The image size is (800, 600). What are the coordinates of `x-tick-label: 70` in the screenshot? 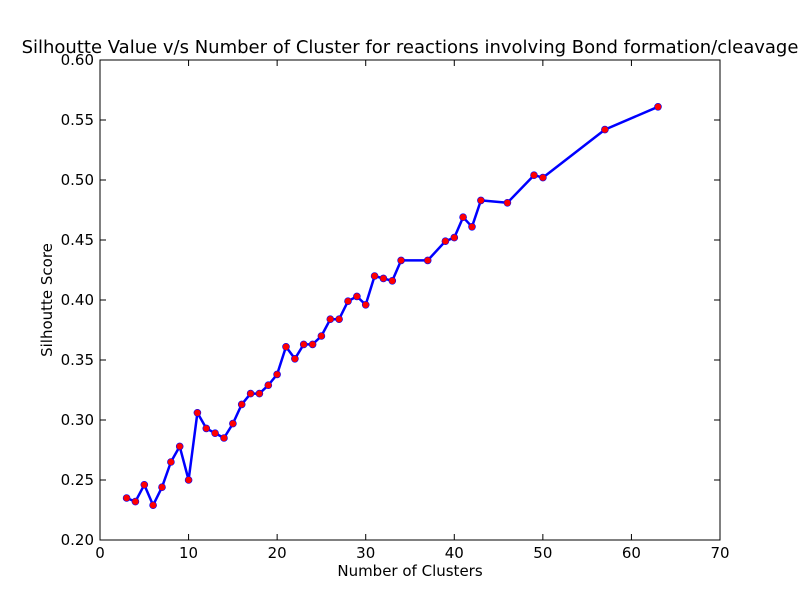 It's located at (719, 553).